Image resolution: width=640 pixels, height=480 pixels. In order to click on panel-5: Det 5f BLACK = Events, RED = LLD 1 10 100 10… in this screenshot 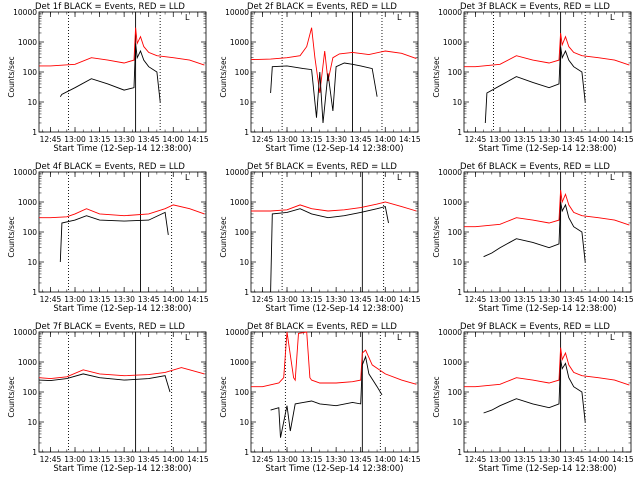, I will do `click(320, 238)`.